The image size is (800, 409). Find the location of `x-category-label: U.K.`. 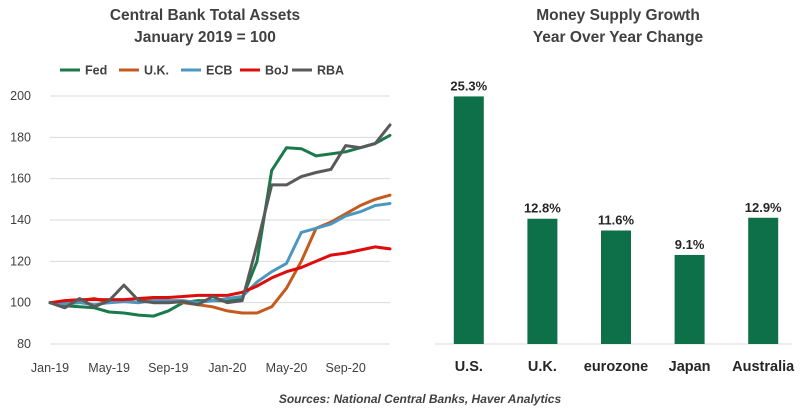

x-category-label: U.K. is located at coordinates (542, 367).